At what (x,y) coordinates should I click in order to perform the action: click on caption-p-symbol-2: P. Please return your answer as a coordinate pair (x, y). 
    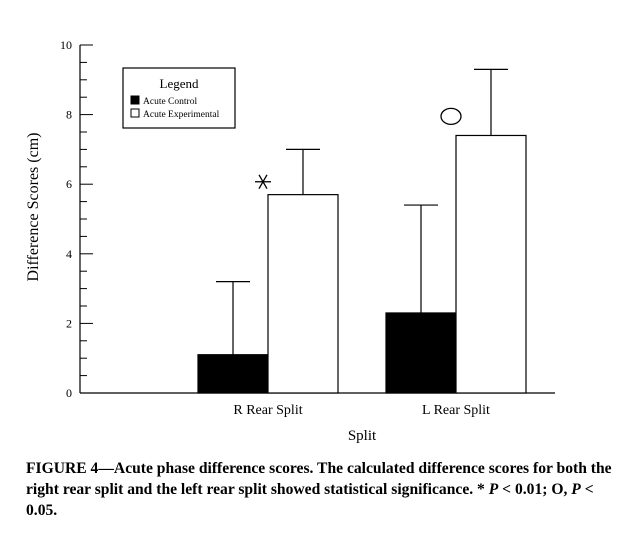
    Looking at the image, I should click on (576, 489).